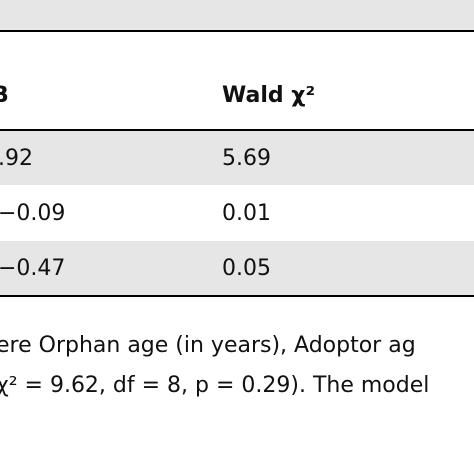 Image resolution: width=474 pixels, height=474 pixels. Describe the element at coordinates (246, 213) in the screenshot. I see `cell: 0.01` at that location.